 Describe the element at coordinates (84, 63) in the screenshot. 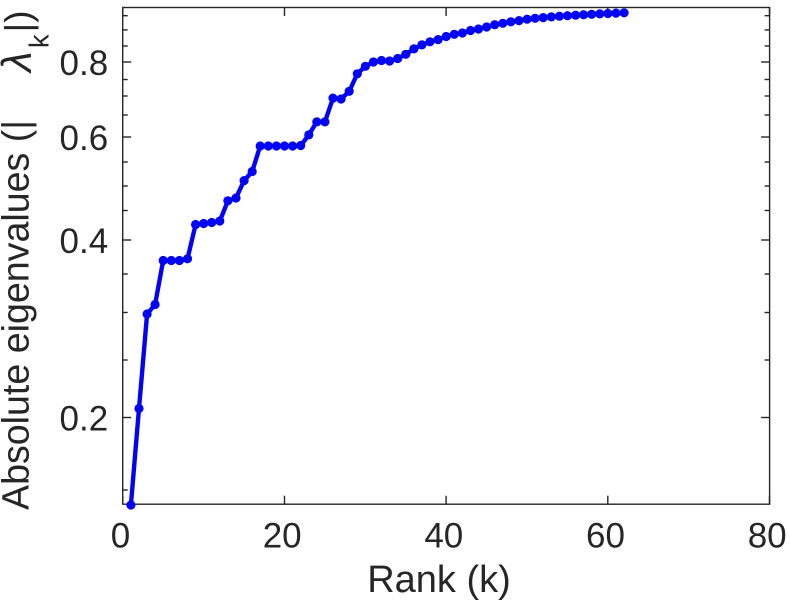

I see `svg-text: 0.8` at that location.